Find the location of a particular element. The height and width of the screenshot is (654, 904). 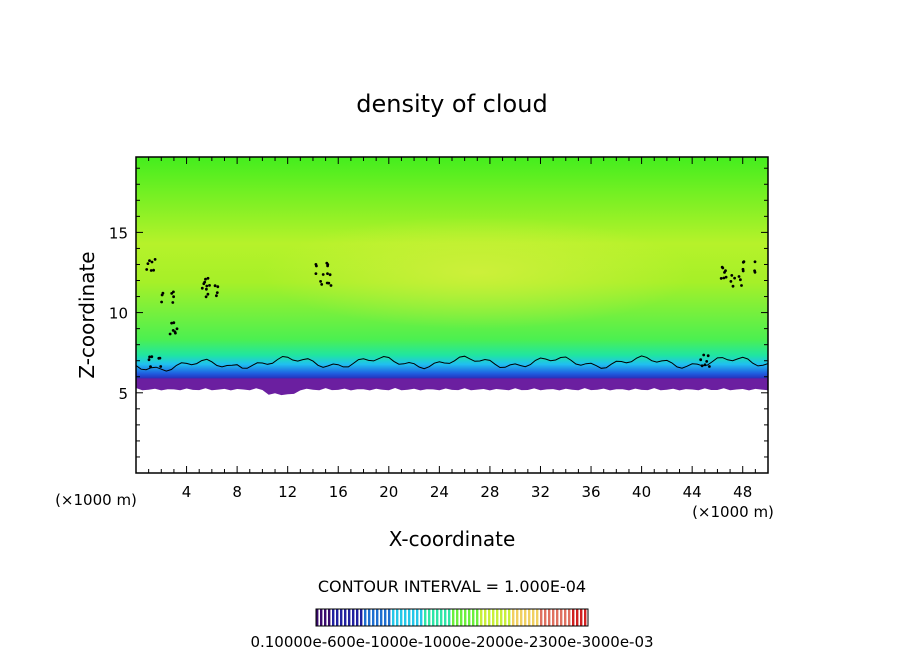

y-tick-label: 5 is located at coordinates (123, 394).